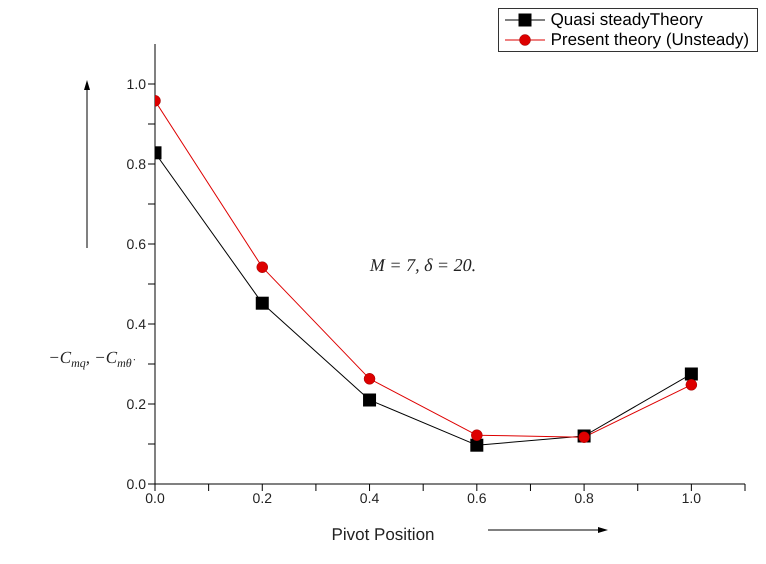  I want to click on legend-label: Present theory (Unsteady), so click(649, 40).